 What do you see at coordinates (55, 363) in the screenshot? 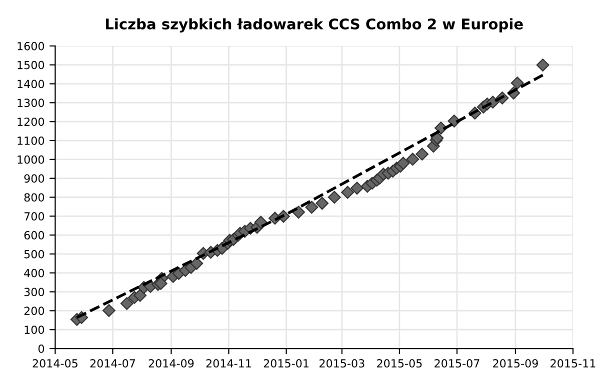
I see `x-tick-label: 2014-05` at bounding box center [55, 363].